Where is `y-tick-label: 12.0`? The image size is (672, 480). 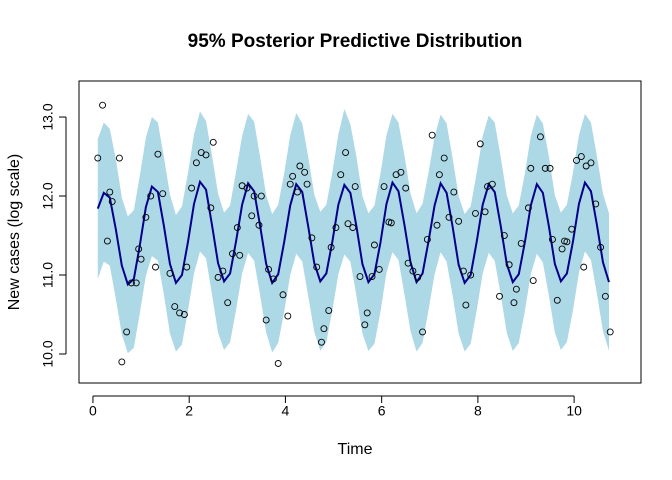 y-tick-label: 12.0 is located at coordinates (48, 195).